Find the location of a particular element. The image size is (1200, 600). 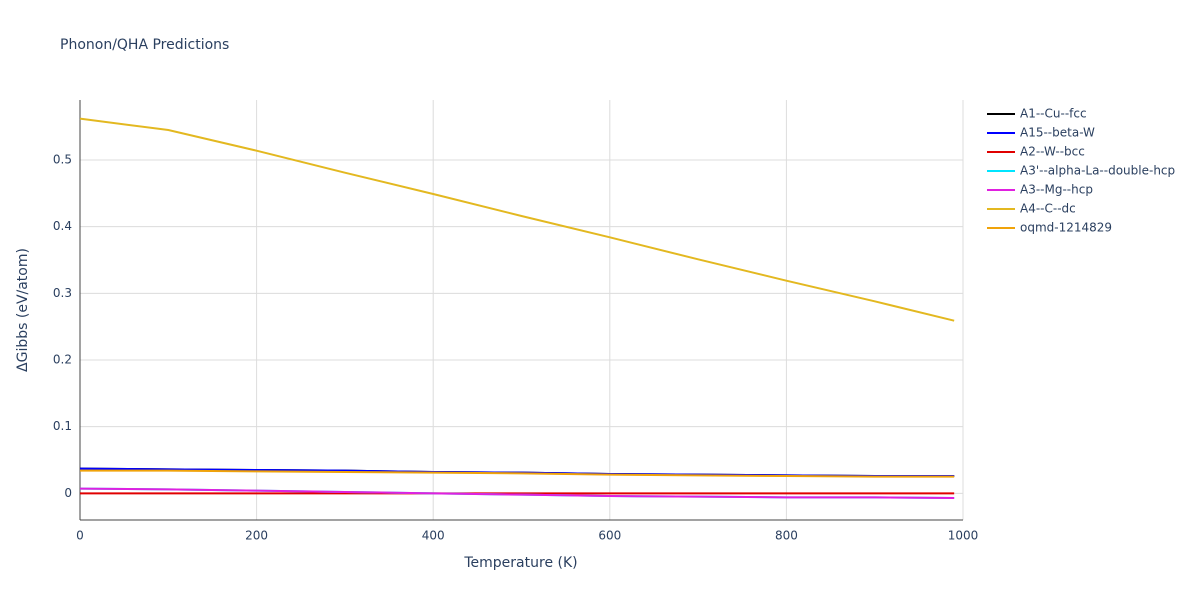

y-axis-label: ΔGibbs (eV/atom) is located at coordinates (23, 310).